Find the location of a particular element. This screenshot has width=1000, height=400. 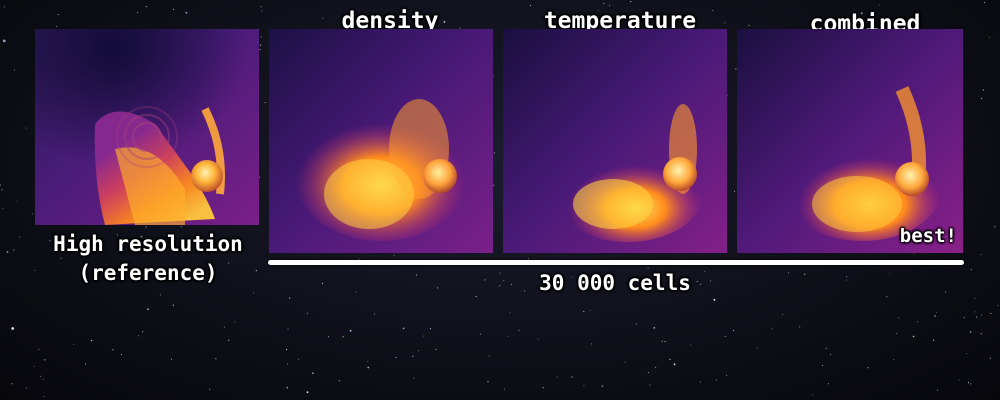

reference-panel is located at coordinates (147, 127).